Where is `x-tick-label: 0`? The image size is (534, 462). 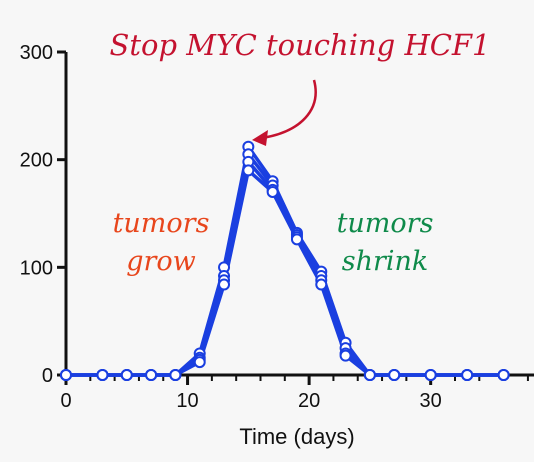 x-tick-label: 0 is located at coordinates (65, 401).